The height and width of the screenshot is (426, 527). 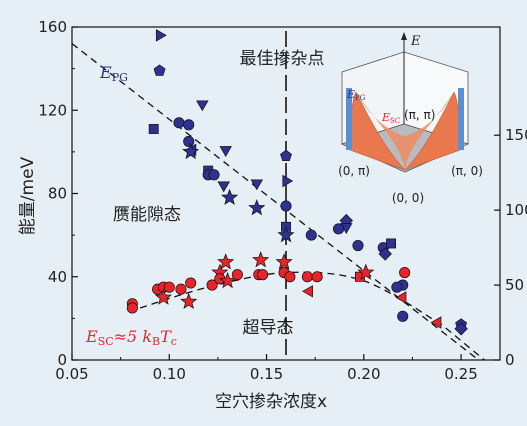 I want to click on y-axis-label: 能量/meV, so click(x=28, y=195).